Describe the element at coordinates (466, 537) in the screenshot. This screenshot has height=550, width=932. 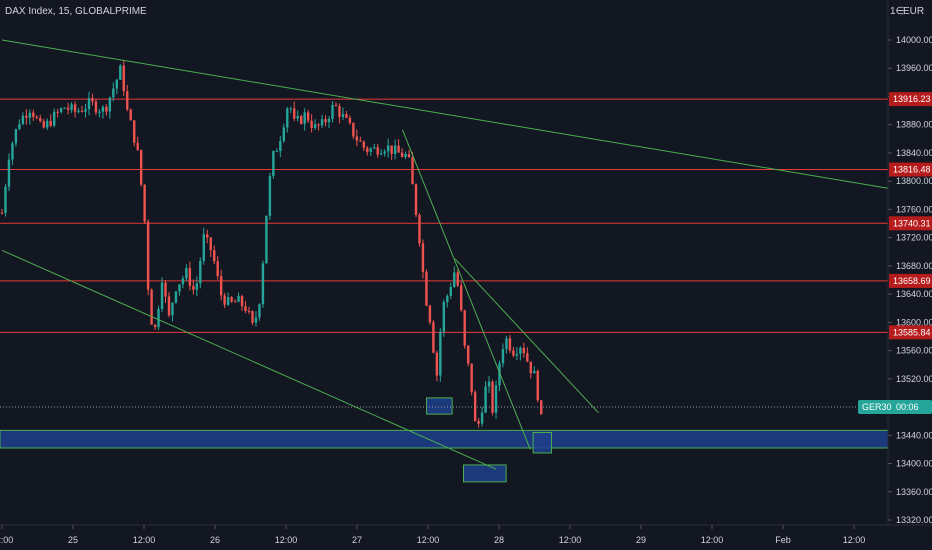
I see `x-axis-panel` at that location.